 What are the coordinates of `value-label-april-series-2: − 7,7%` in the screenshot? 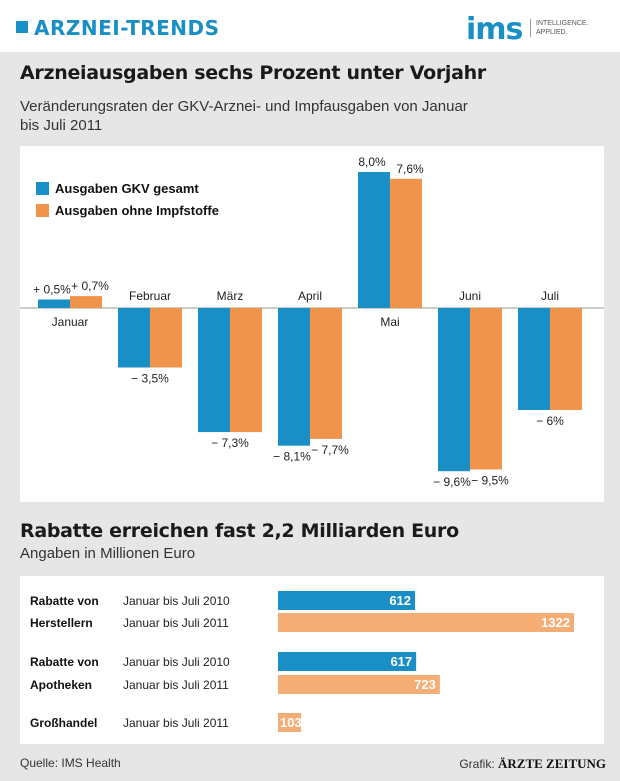 It's located at (330, 450).